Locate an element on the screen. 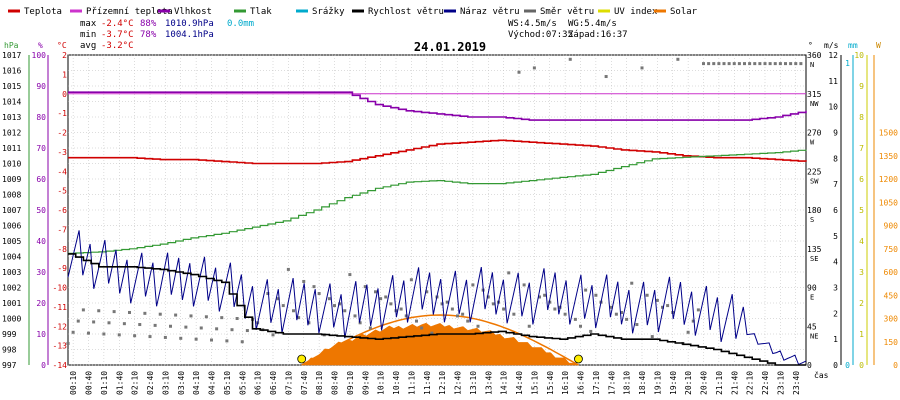  direction-tick-2: 90 is located at coordinates (812, 288).